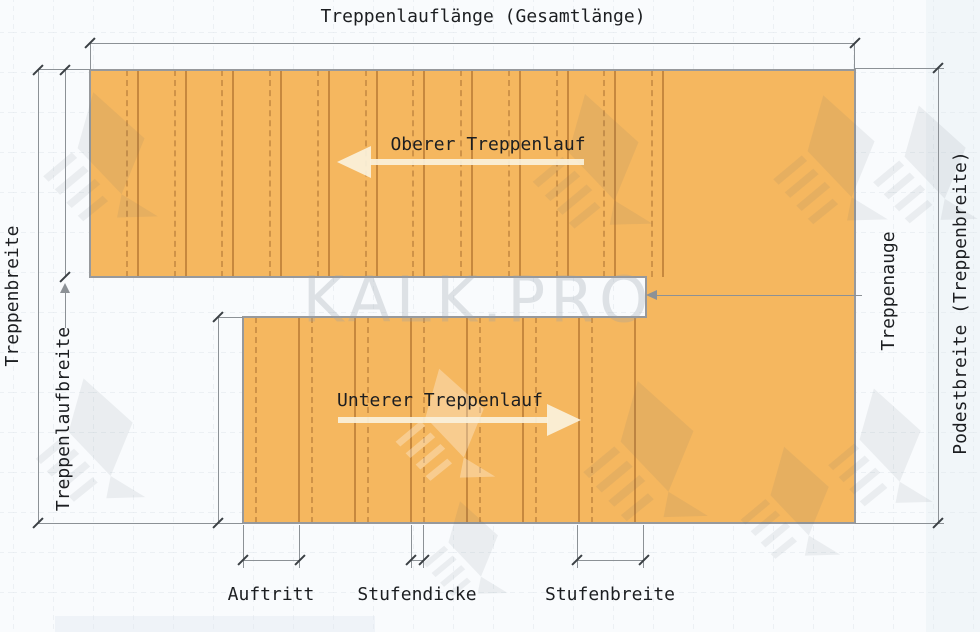 Image resolution: width=980 pixels, height=632 pixels. I want to click on stair-outline-right, so click(855, 296).